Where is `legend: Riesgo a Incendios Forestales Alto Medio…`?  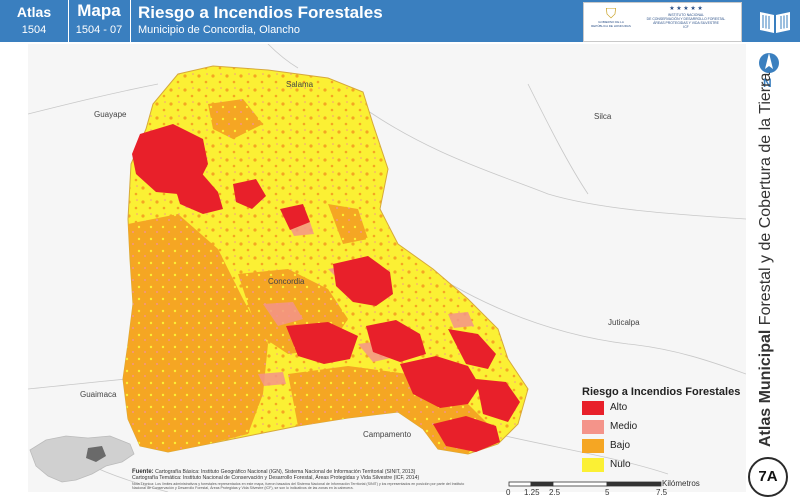 legend: Riesgo a Incendios Forestales Alto Medio… is located at coordinates (667, 430).